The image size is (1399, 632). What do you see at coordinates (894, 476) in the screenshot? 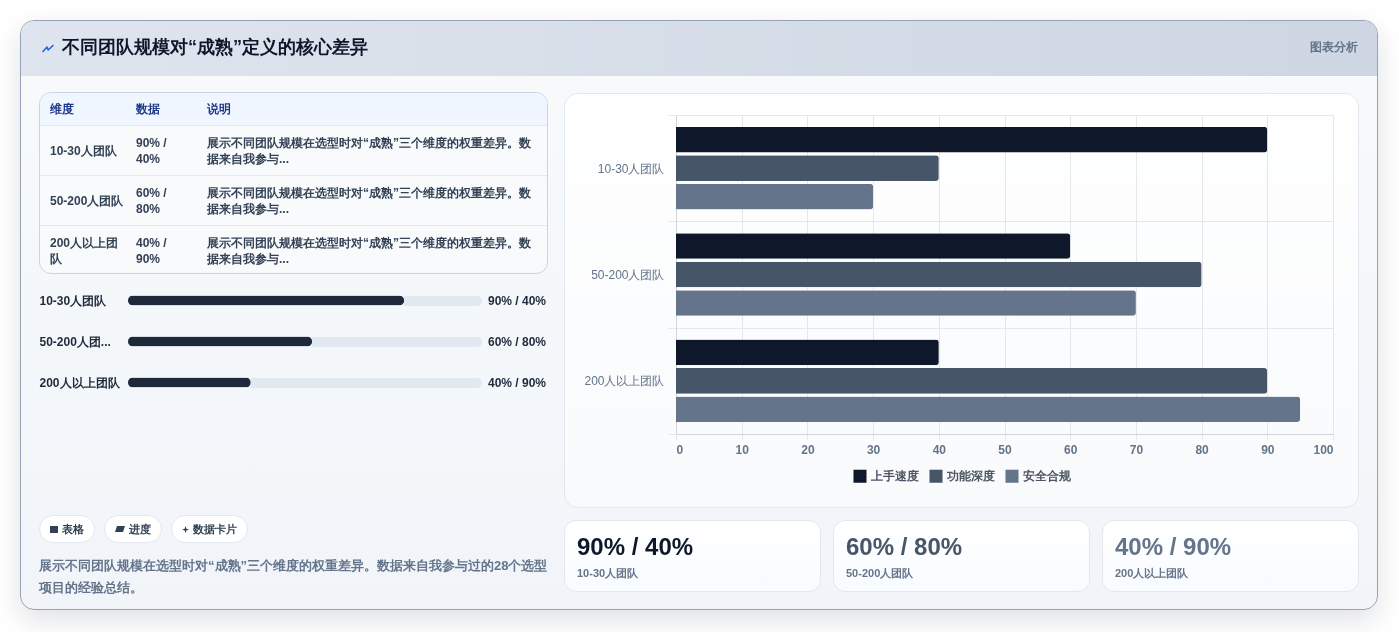
I see `legend-label: 上手速度` at bounding box center [894, 476].